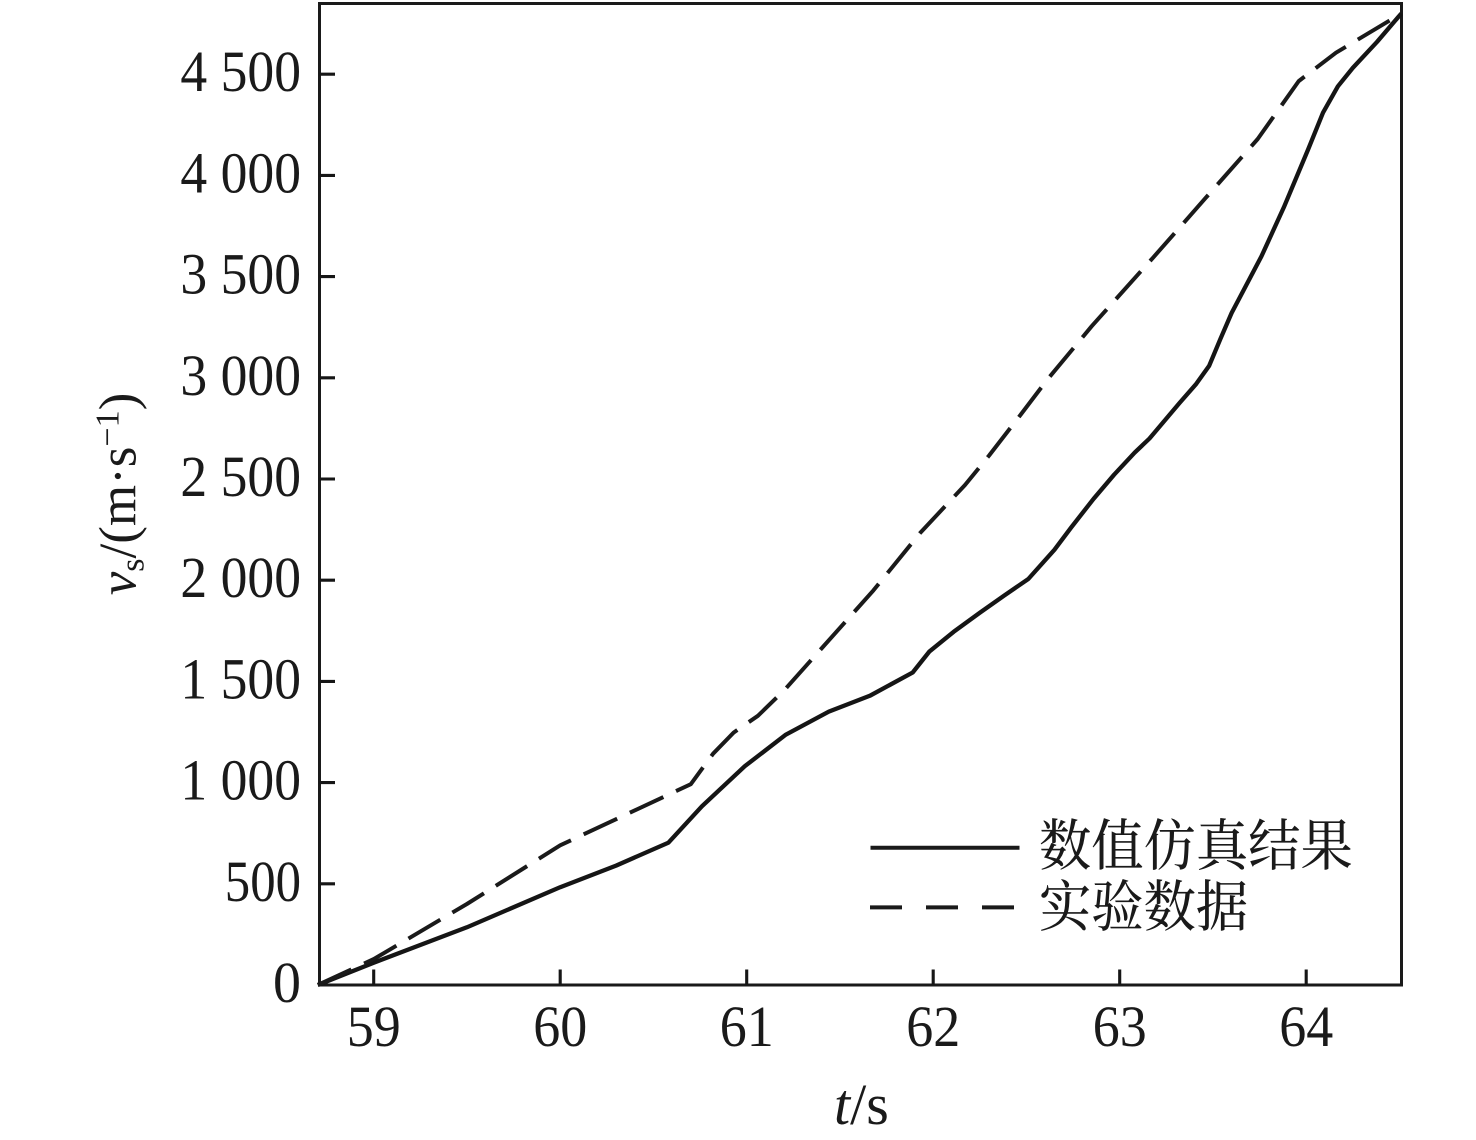 Image resolution: width=1476 pixels, height=1140 pixels. Describe the element at coordinates (240, 274) in the screenshot. I see `svg-text: 3 500` at that location.